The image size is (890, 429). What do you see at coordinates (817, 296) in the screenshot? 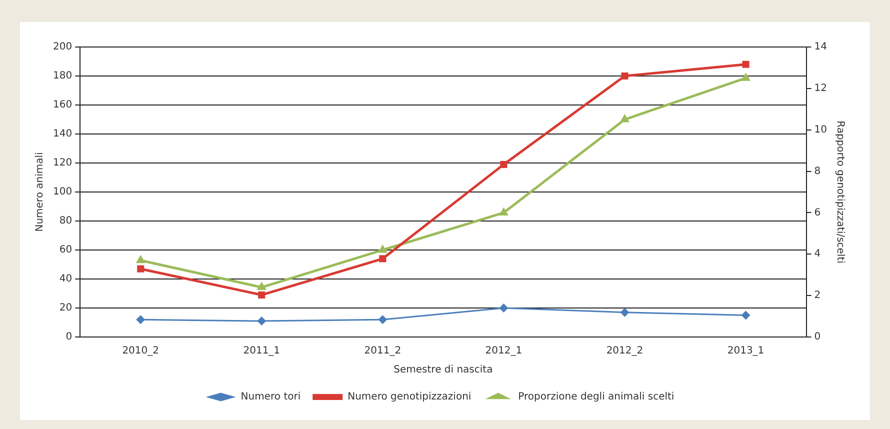
I see `y2-tick-label: 2` at bounding box center [817, 296].